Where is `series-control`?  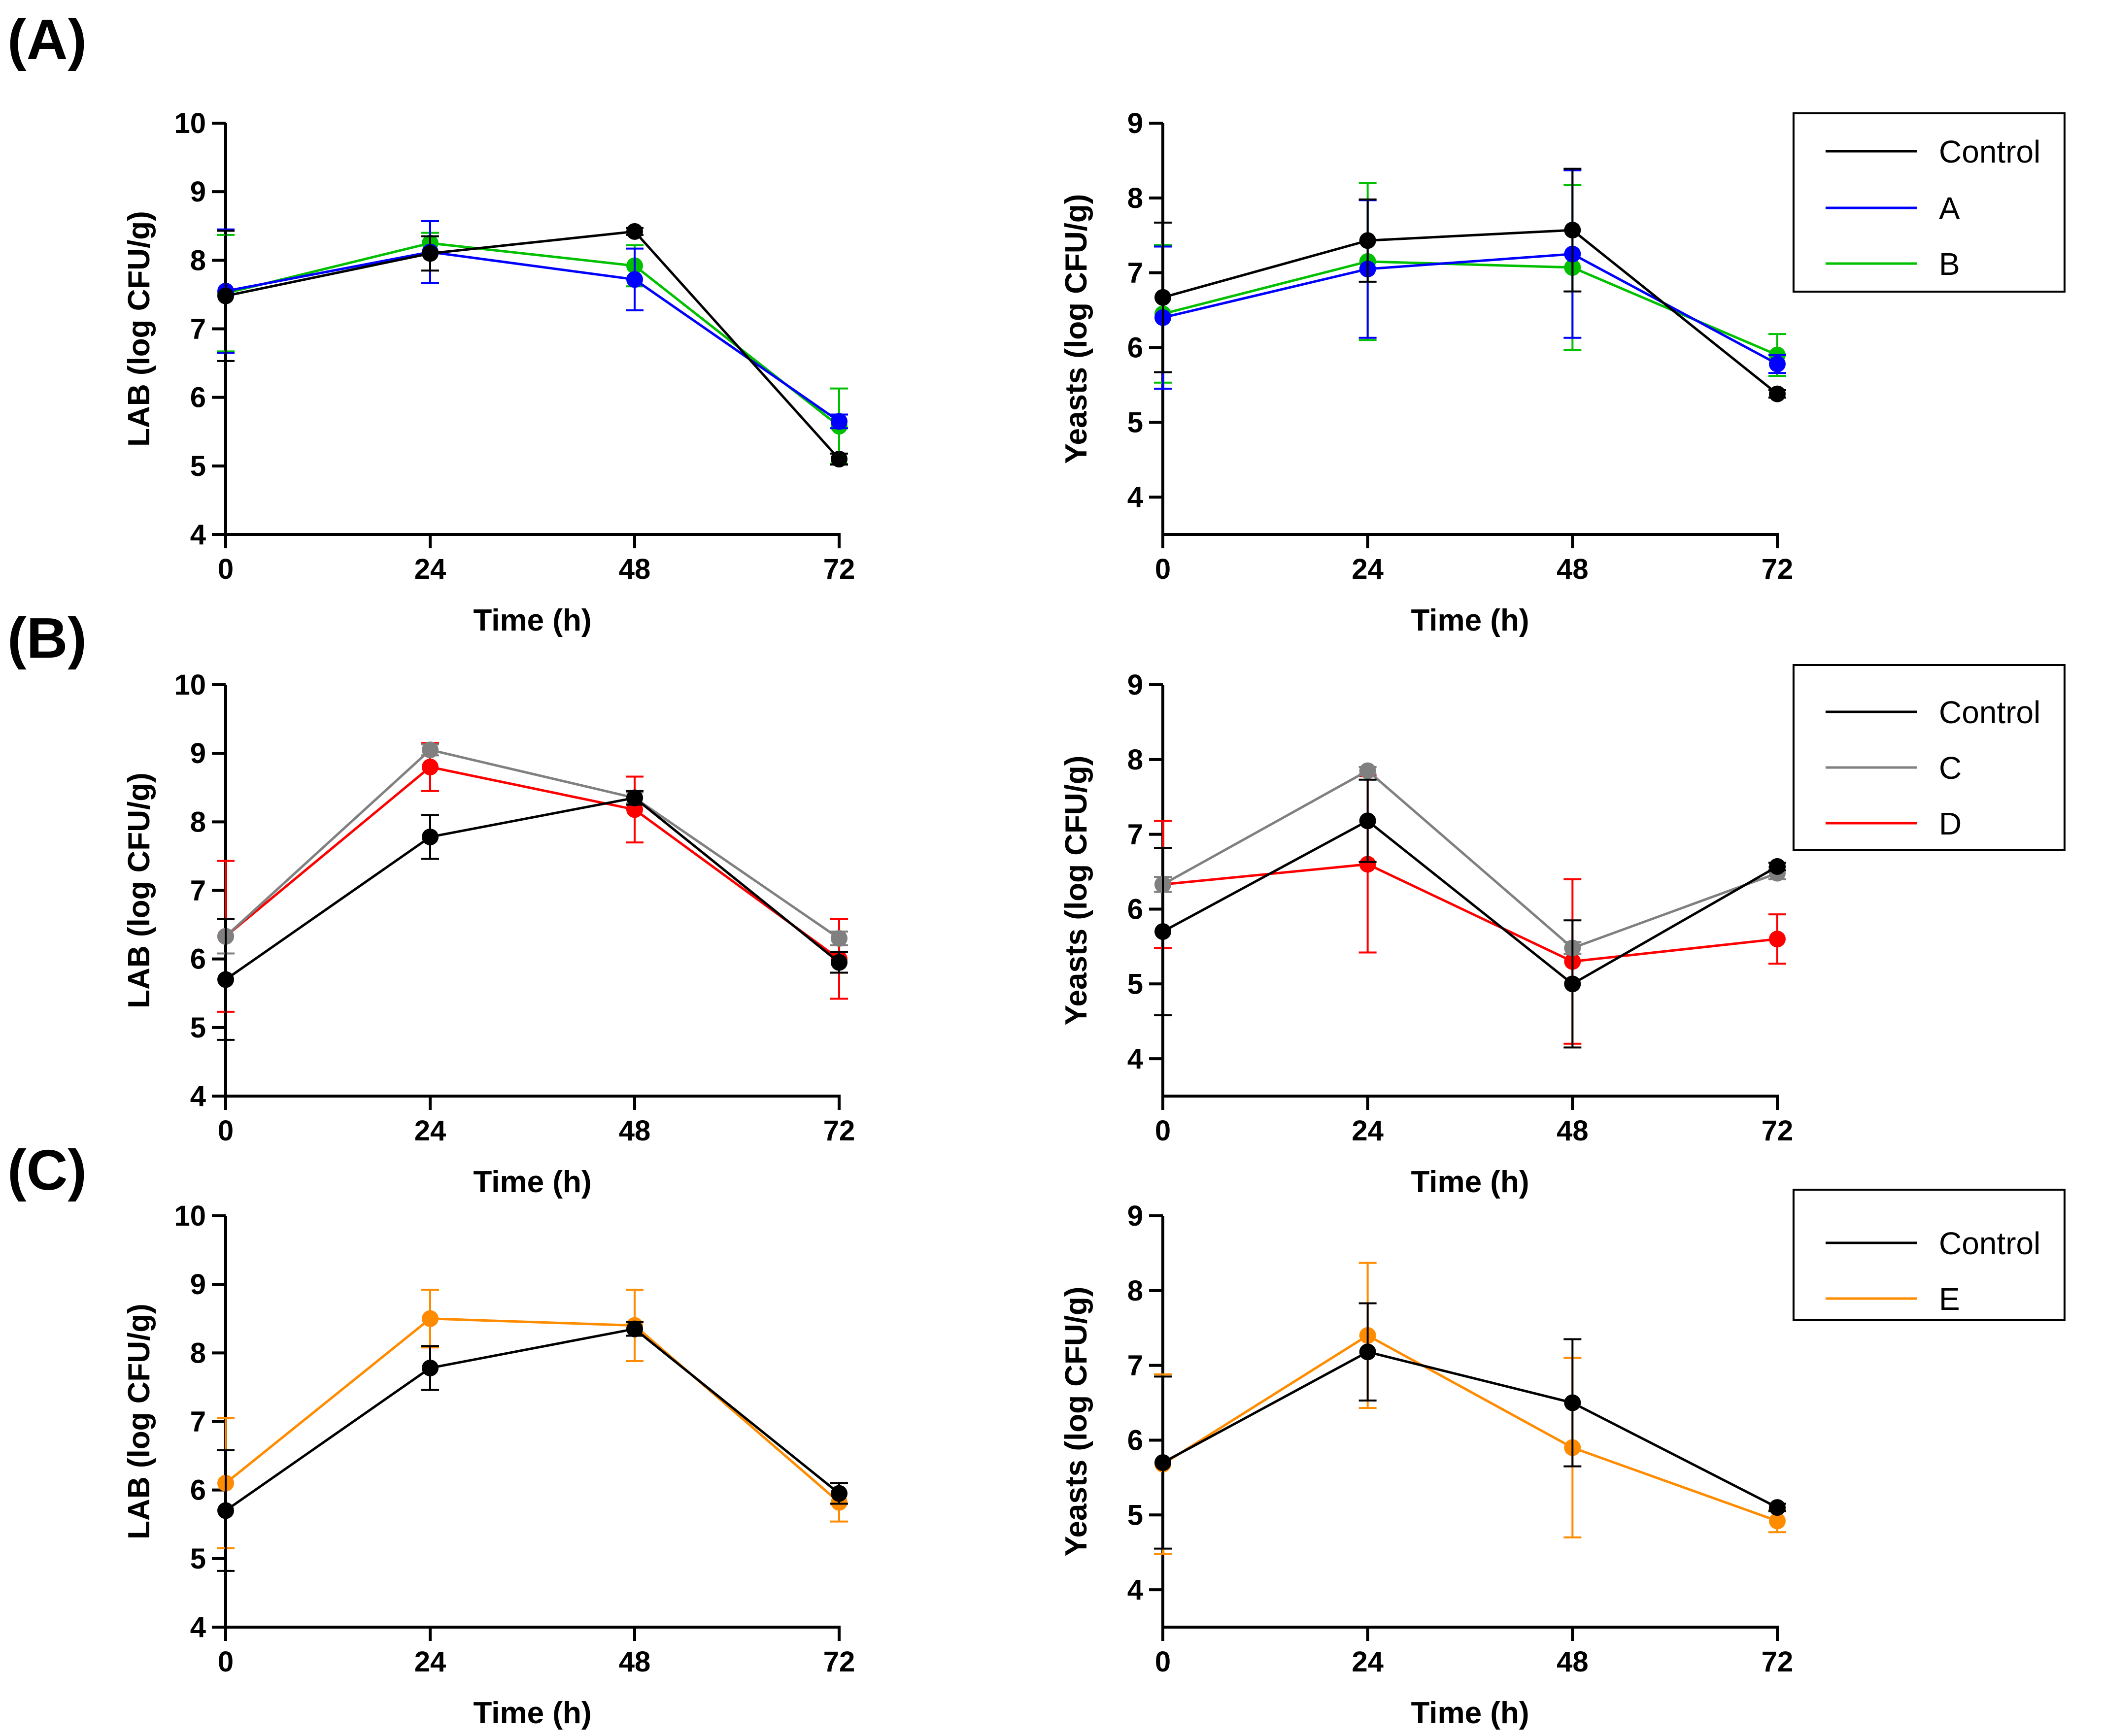 series-control is located at coordinates (532, 915).